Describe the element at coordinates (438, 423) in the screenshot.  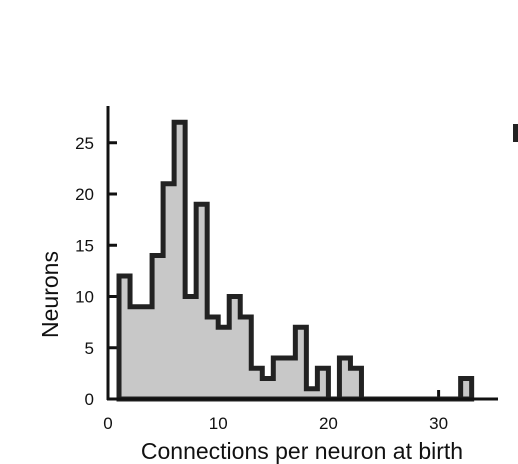
I see `x-tick-label: 30` at that location.